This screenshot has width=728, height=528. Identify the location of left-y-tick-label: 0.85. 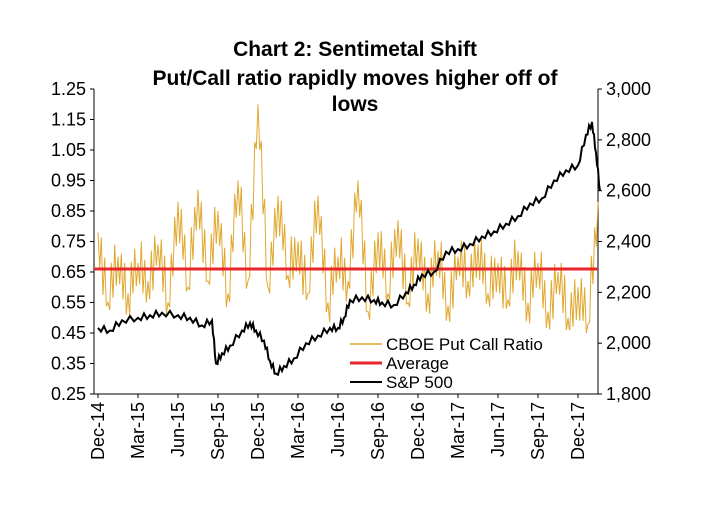
(68, 211).